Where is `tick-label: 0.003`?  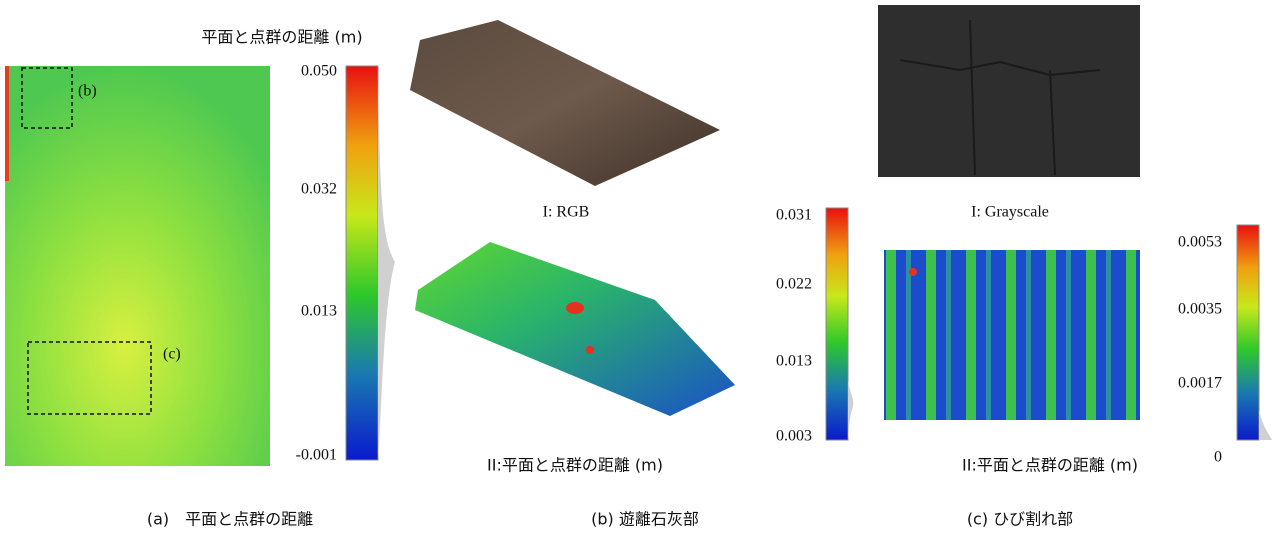
tick-label: 0.003 is located at coordinates (794, 436).